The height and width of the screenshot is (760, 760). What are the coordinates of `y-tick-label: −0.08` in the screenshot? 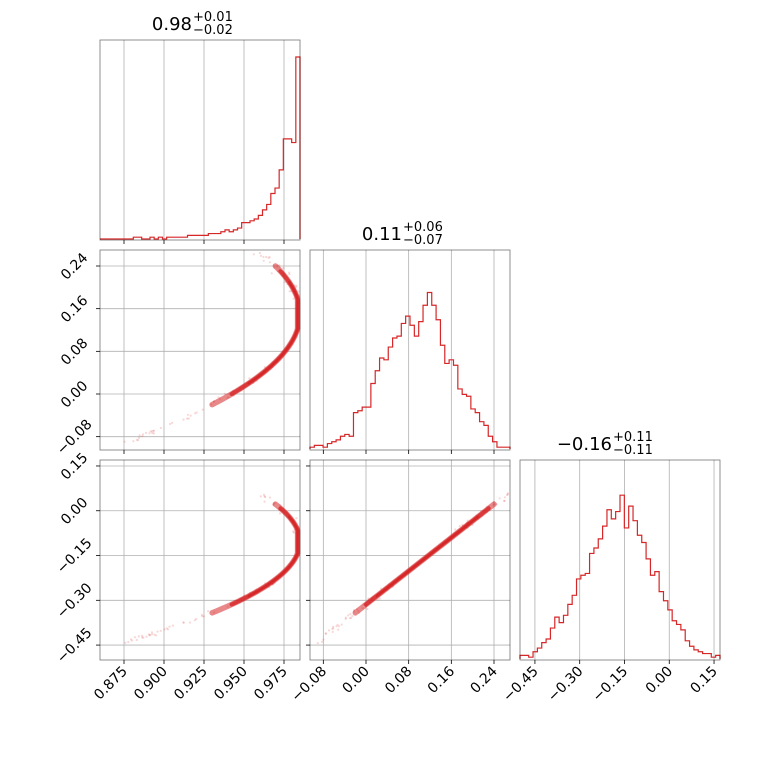 It's located at (75, 438).